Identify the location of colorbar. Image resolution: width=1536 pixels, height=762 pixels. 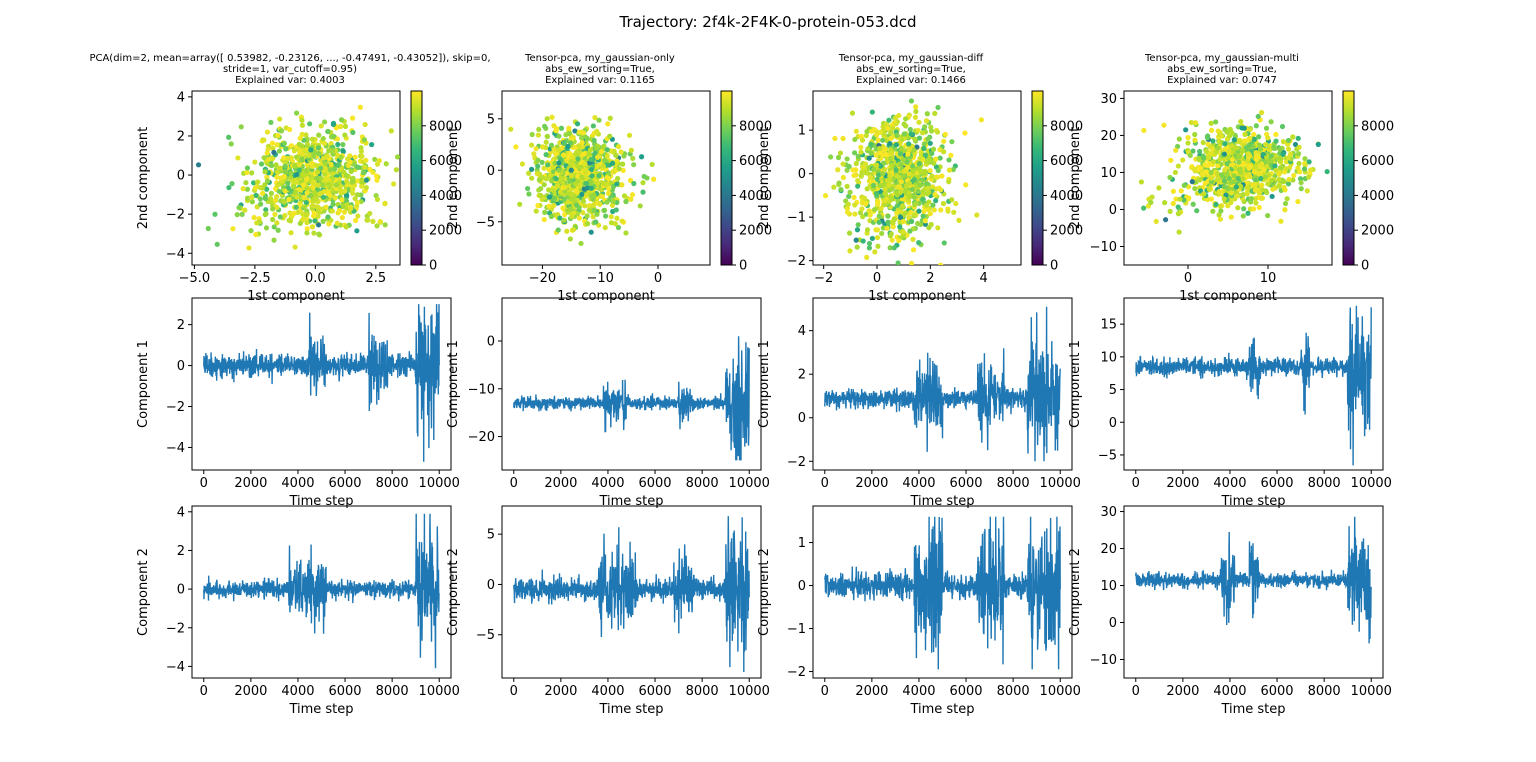
(726, 178).